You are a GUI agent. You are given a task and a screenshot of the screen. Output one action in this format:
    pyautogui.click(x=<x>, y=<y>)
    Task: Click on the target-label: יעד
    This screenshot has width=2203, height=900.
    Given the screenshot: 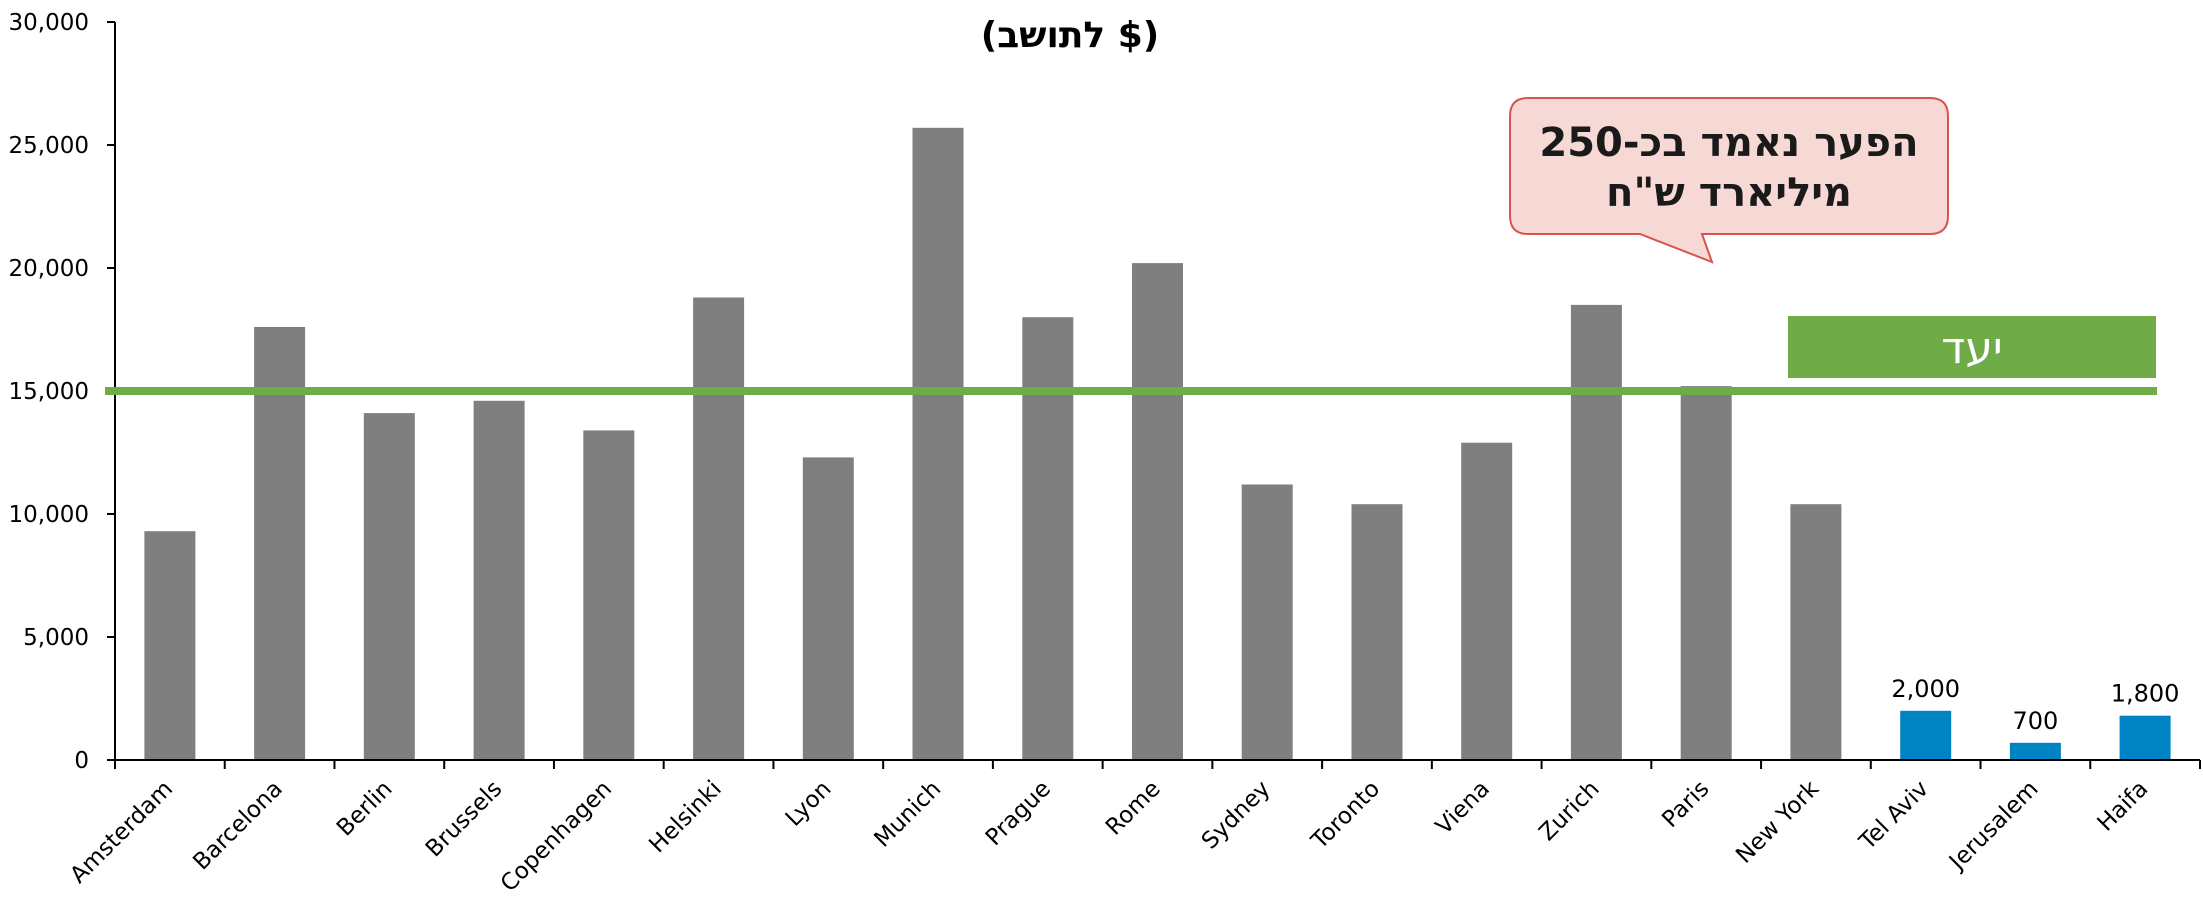 What is the action you would take?
    pyautogui.click(x=1971, y=348)
    